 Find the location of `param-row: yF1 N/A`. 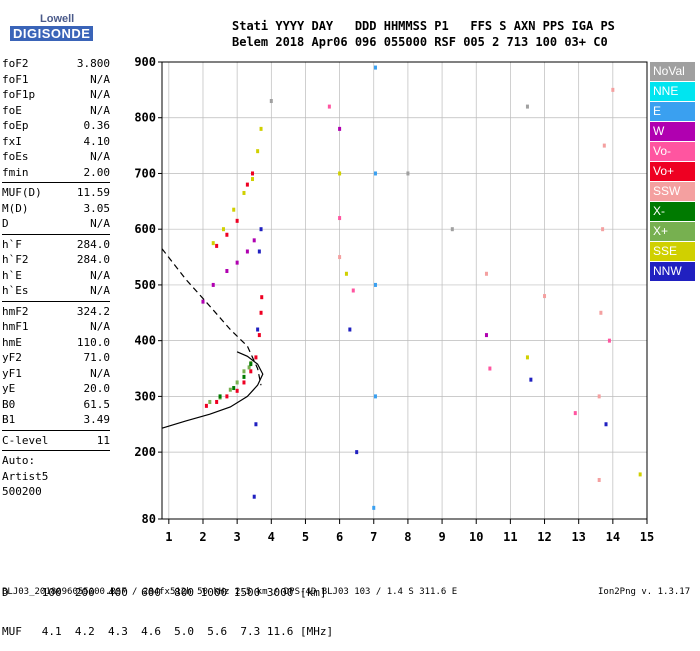

param-row: yF1 N/A is located at coordinates (56, 374).